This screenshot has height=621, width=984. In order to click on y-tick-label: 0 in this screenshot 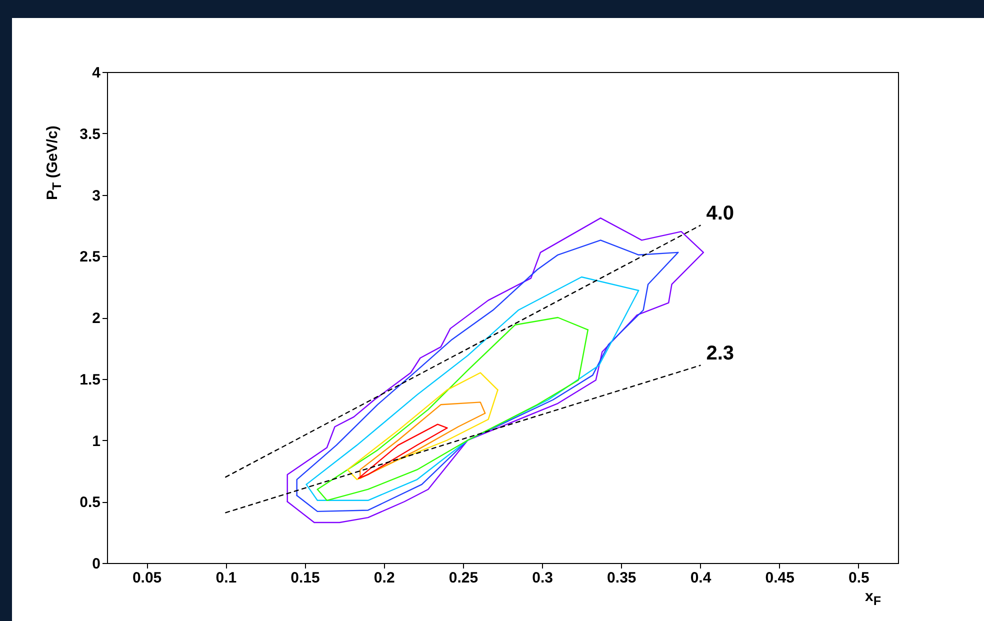, I will do `click(96, 564)`.